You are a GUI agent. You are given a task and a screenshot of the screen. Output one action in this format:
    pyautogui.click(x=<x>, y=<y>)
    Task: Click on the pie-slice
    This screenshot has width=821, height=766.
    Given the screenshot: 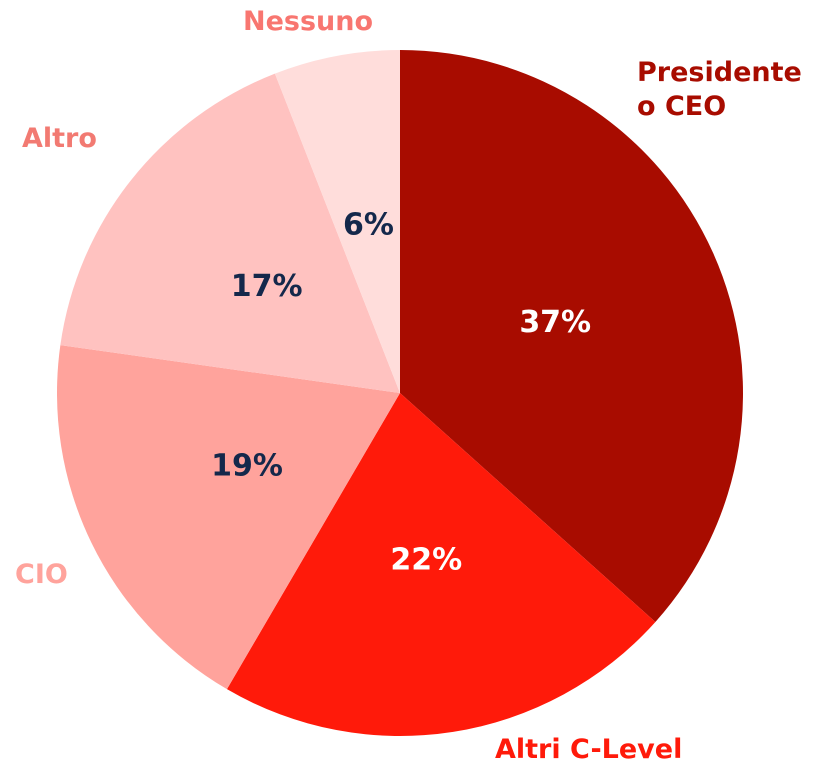 What is the action you would take?
    pyautogui.click(x=337, y=221)
    